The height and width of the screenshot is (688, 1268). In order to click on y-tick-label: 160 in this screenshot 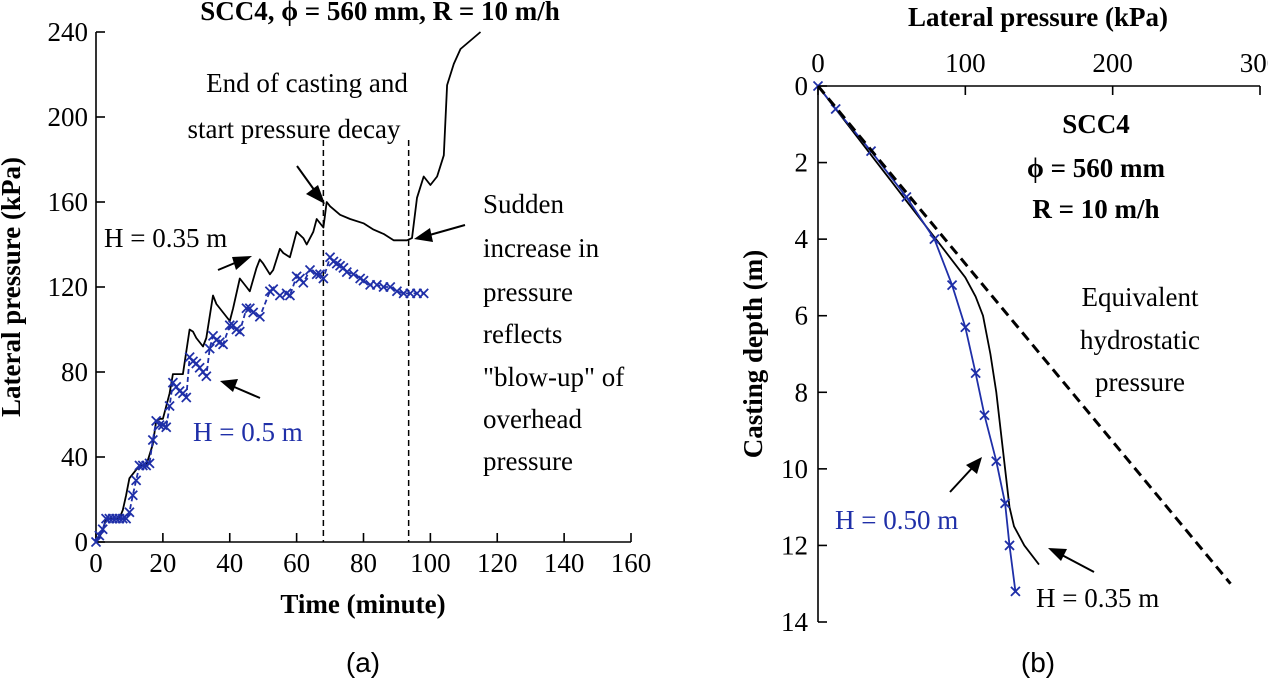, I will do `click(68, 202)`.